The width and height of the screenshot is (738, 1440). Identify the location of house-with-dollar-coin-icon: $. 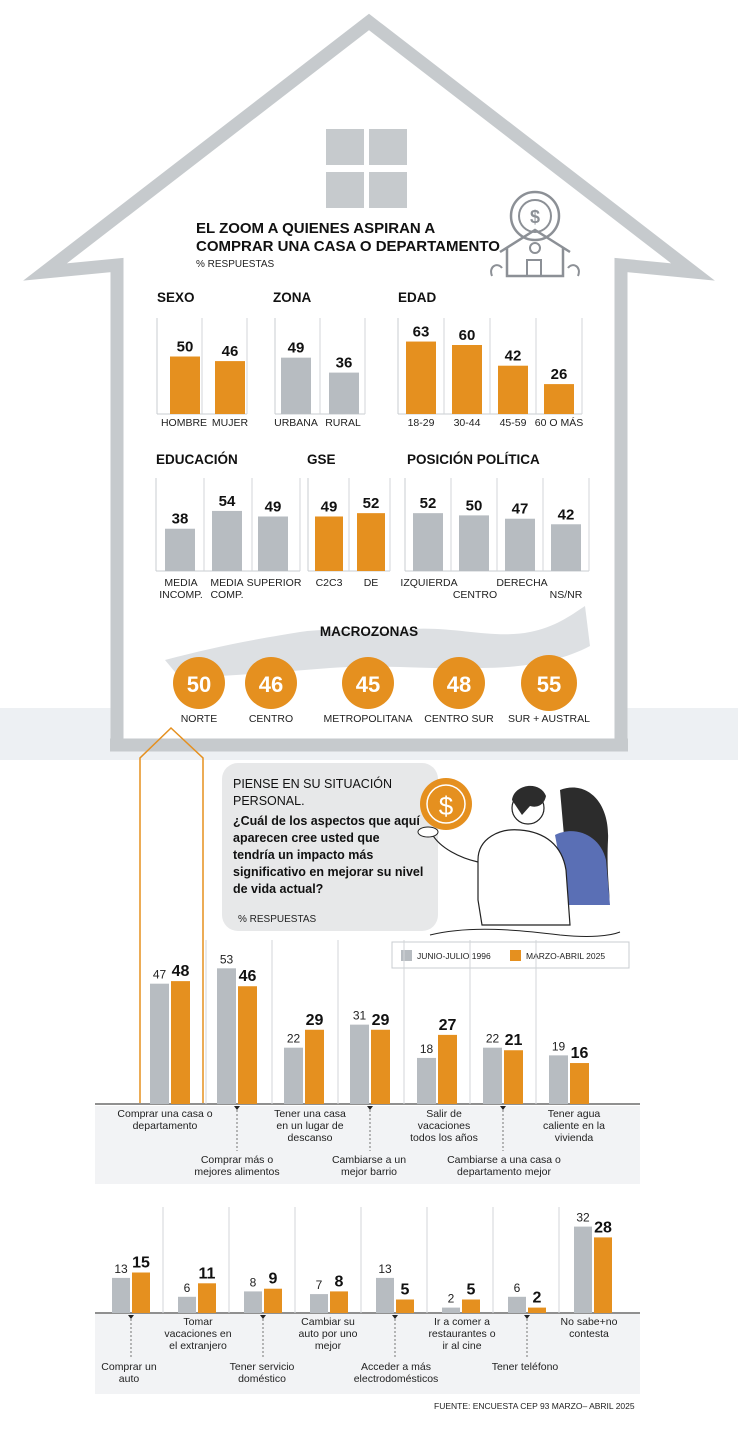
(535, 234).